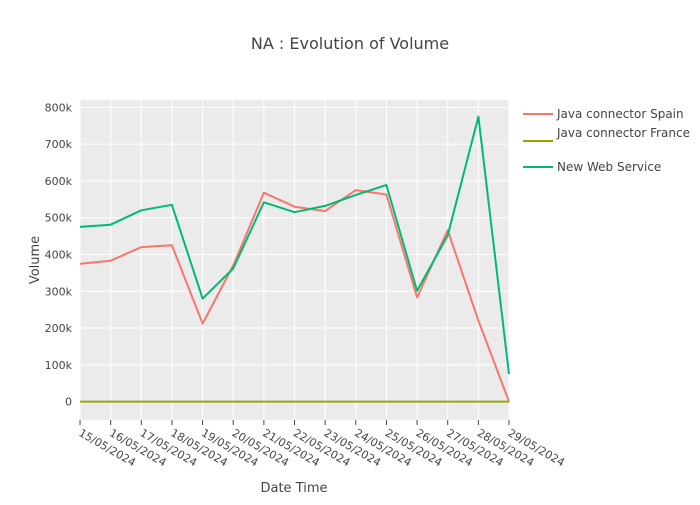 The height and width of the screenshot is (505, 700). I want to click on legend-item-java-connector-france: Java connector France, so click(606, 134).